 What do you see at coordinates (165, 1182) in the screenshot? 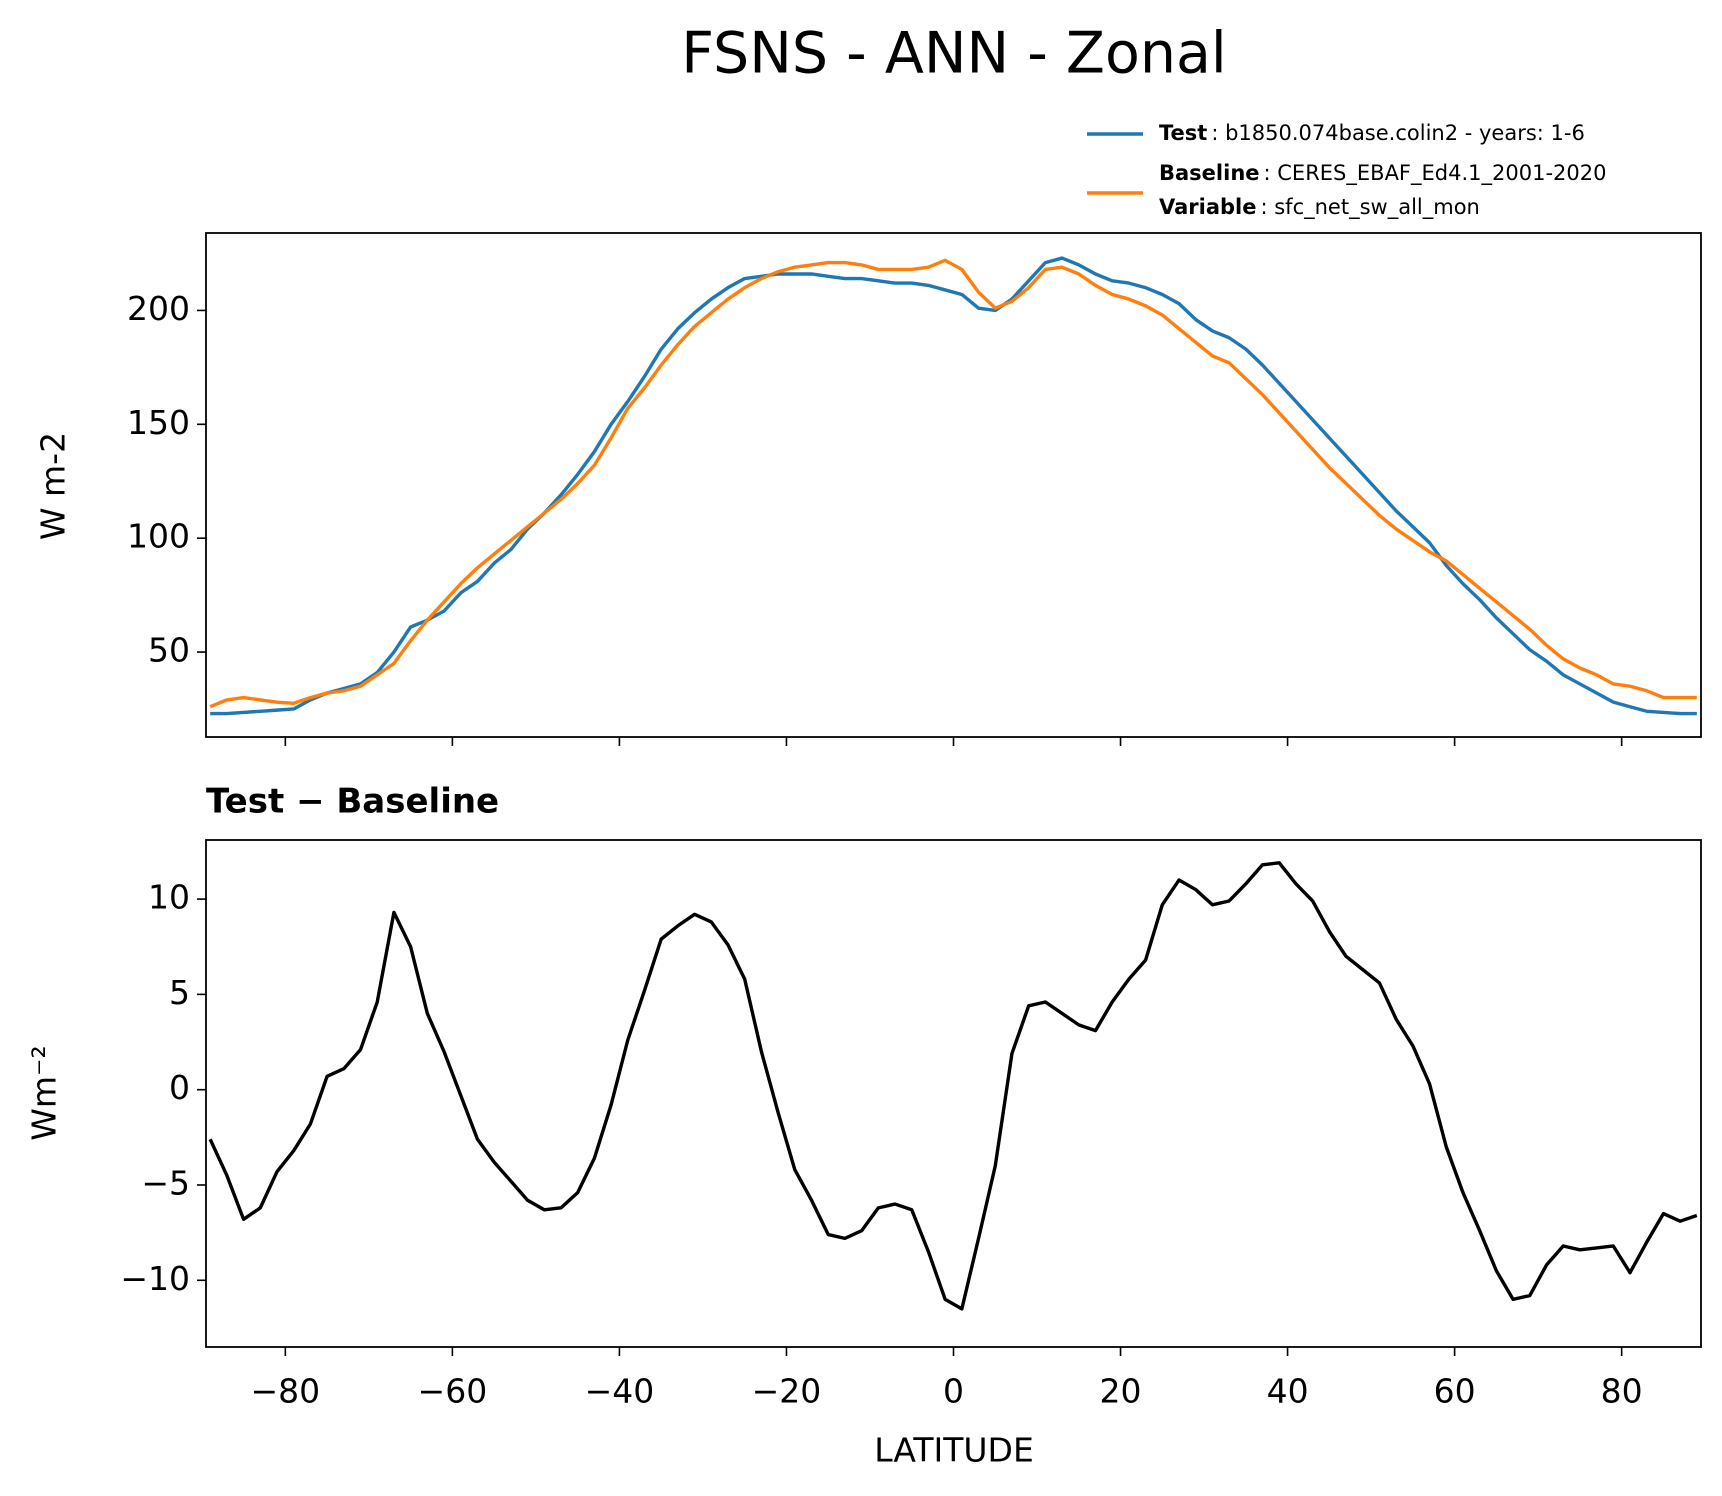
I see `y-tick-label: −5` at bounding box center [165, 1182].